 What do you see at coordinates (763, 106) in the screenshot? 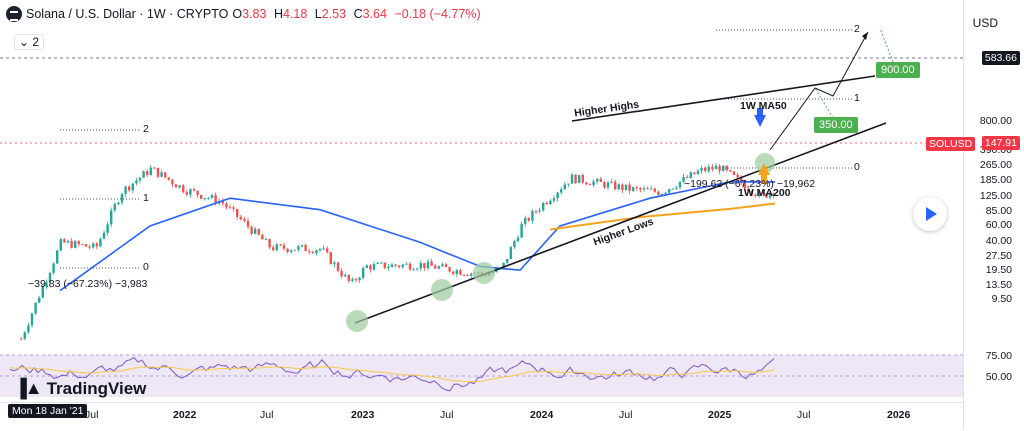
I see `ma50-label: 1W MA50` at bounding box center [763, 106].